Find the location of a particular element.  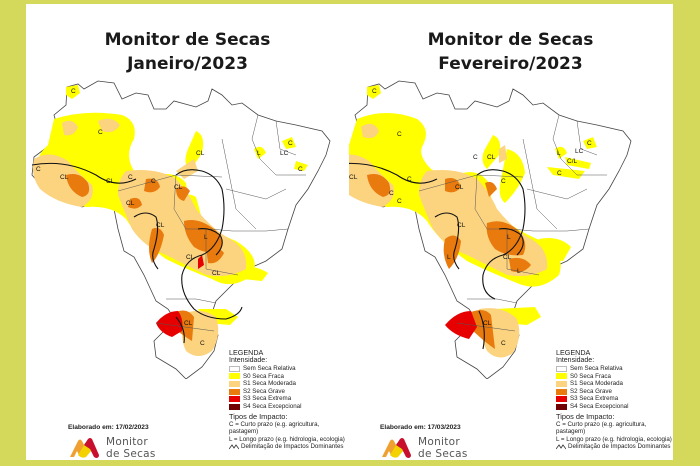

map-subtitle: Fevereiro/2023 is located at coordinates (510, 64).